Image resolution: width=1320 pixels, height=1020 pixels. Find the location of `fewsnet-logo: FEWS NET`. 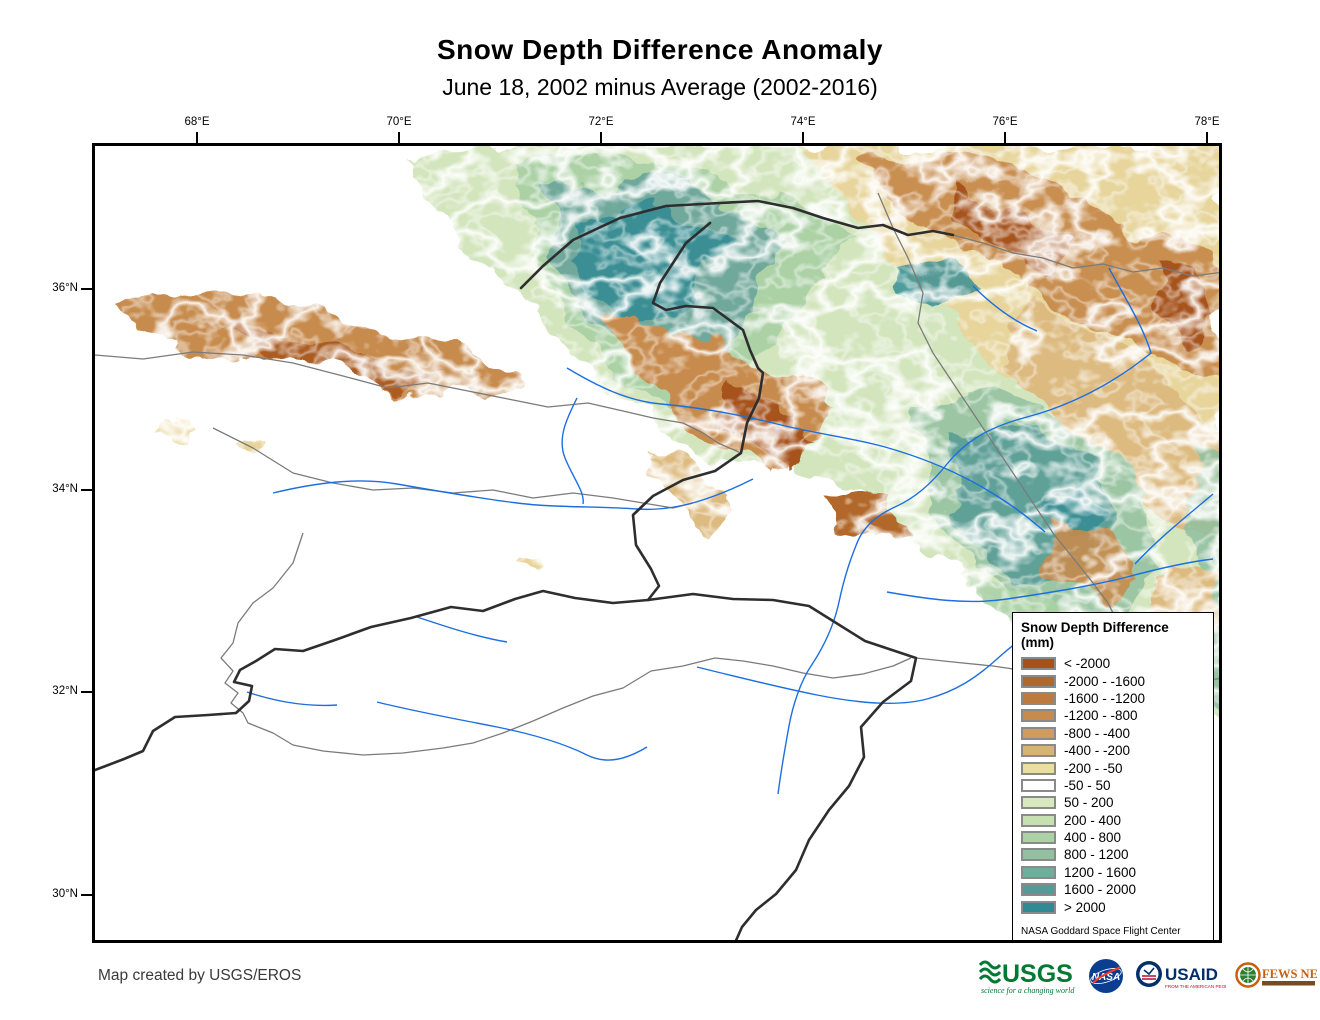

fewsnet-logo: FEWS NET is located at coordinates (1277, 978).